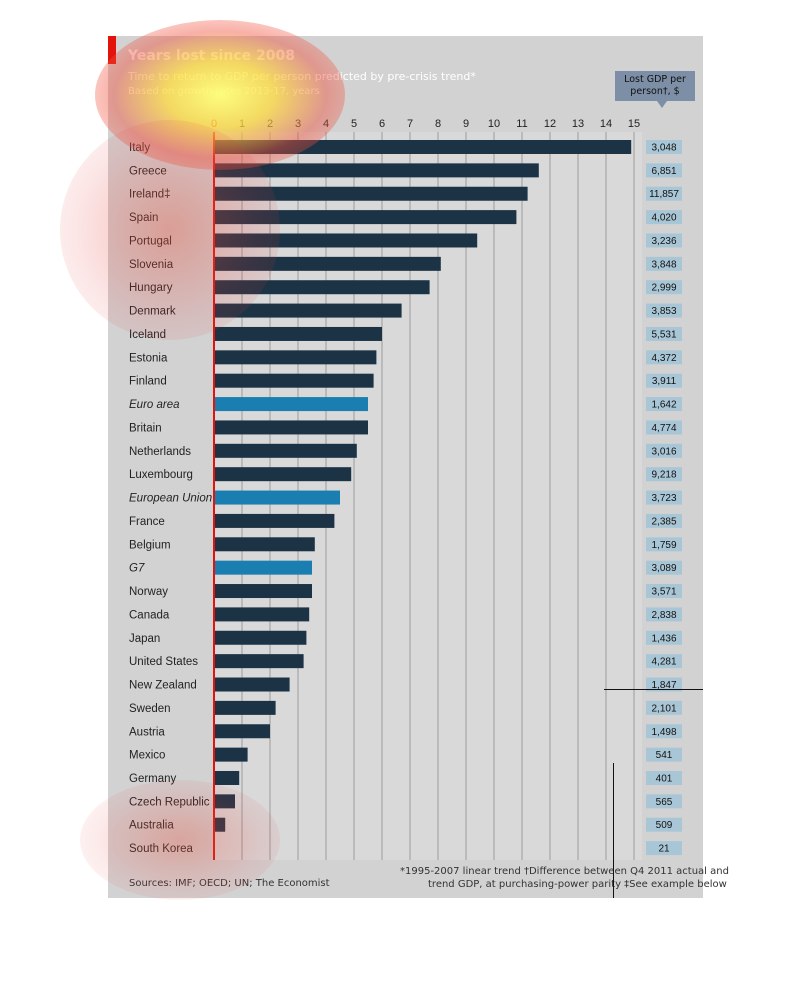 This screenshot has height=992, width=810. I want to click on lost-gdp-value: 1,642, so click(663, 405).